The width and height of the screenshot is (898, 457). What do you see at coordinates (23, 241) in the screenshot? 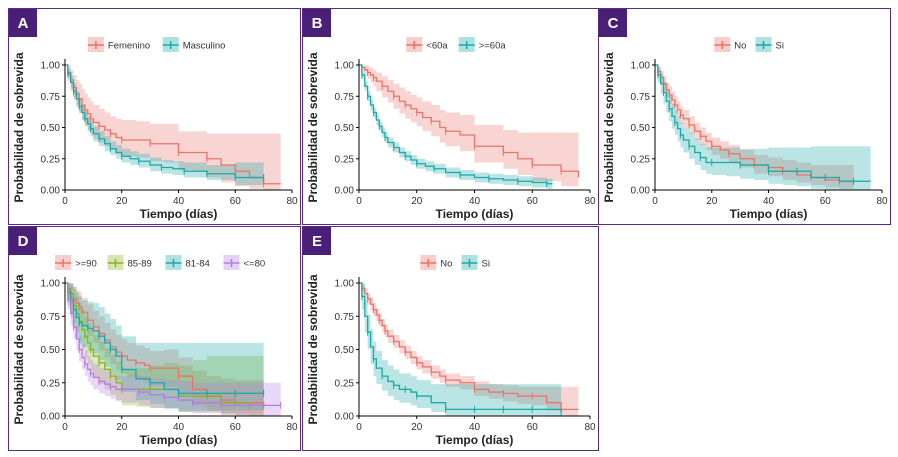
I see `panel-label-d: D` at bounding box center [23, 241].